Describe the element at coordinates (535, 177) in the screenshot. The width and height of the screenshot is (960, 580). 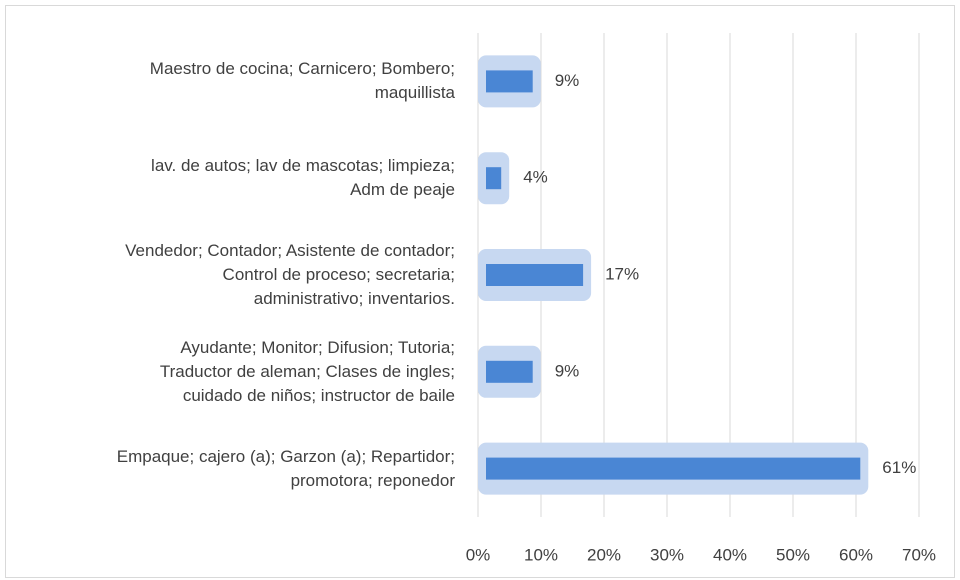
I see `value-label: 4%` at that location.